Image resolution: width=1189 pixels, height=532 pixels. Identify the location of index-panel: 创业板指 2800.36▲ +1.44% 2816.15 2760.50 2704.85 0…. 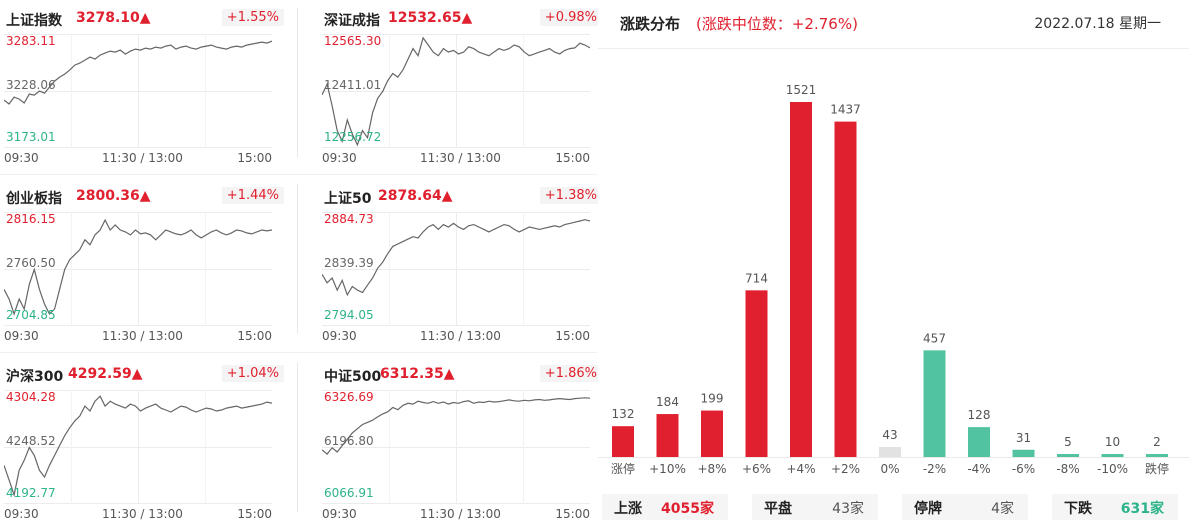
(145, 266).